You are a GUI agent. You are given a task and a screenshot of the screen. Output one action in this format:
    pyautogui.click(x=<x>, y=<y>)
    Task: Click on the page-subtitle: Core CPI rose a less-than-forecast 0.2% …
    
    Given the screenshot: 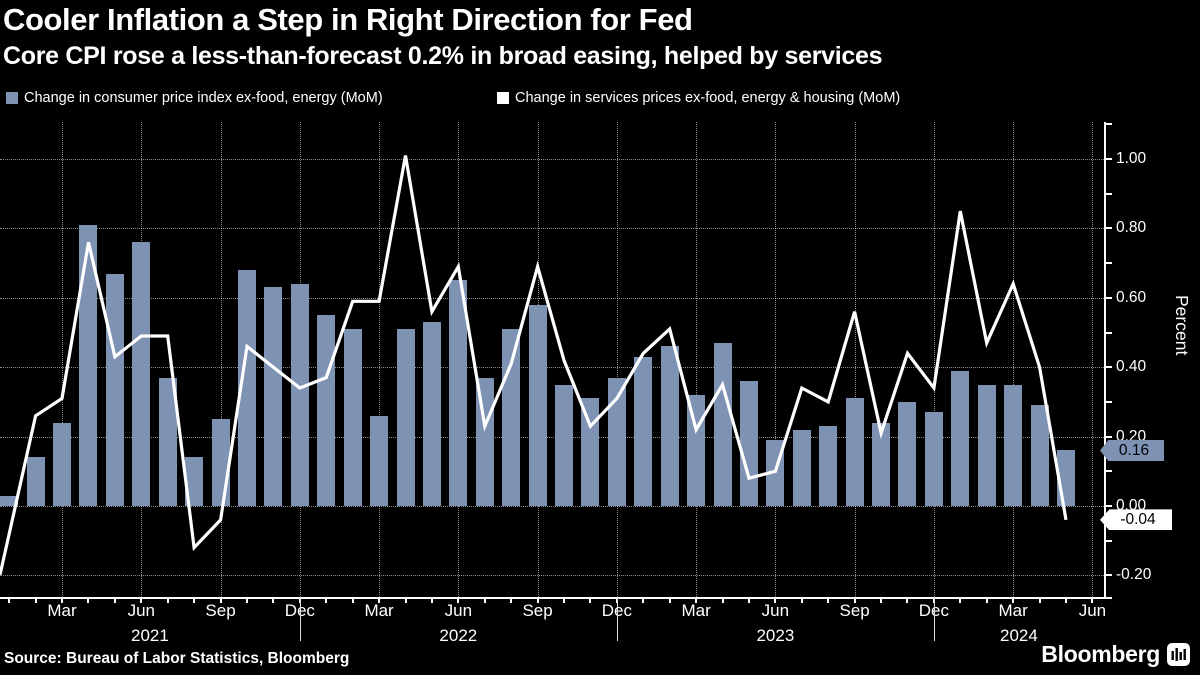 What is the action you would take?
    pyautogui.click(x=443, y=56)
    